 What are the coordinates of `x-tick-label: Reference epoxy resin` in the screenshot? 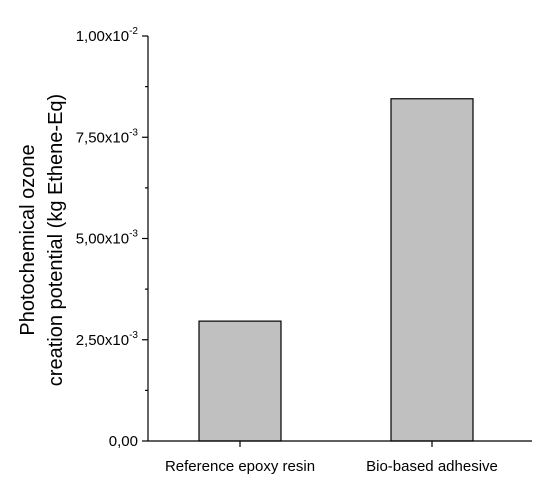 It's located at (240, 466).